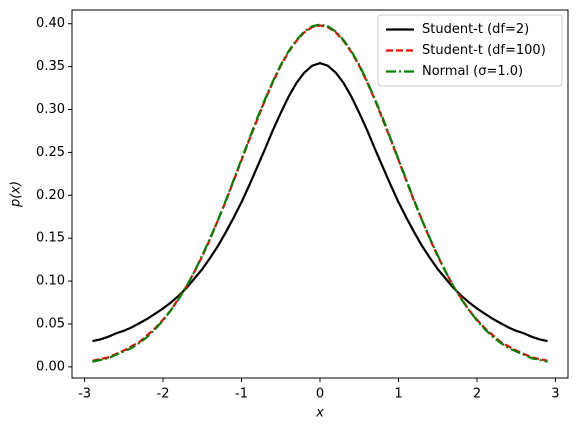 Image resolution: width=576 pixels, height=432 pixels. Describe the element at coordinates (477, 394) in the screenshot. I see `x-tick-label: 2` at that location.